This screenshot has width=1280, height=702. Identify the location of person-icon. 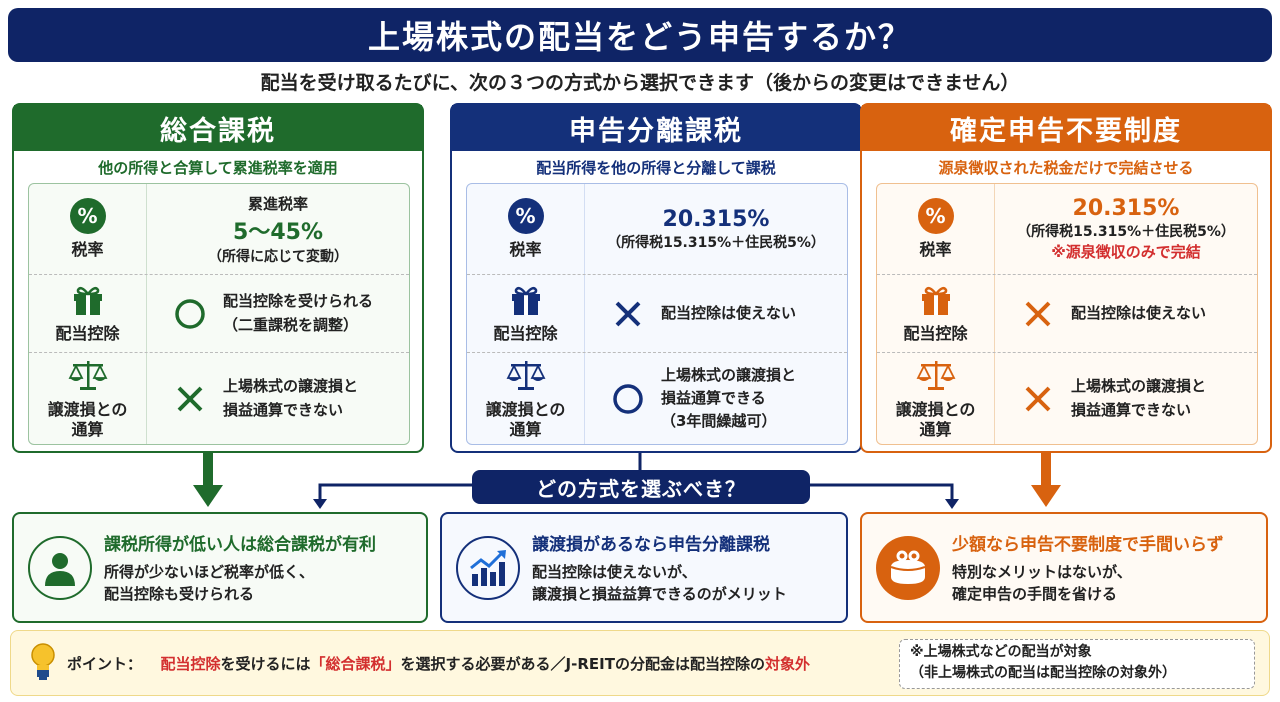
(60, 567).